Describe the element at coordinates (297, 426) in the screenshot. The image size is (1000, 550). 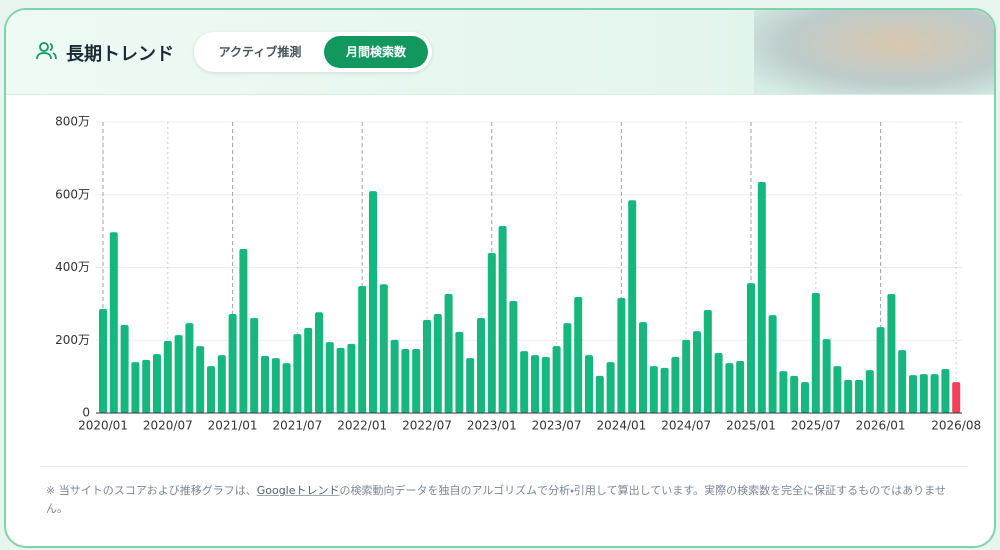
I see `x-tick-label: 2021/07` at that location.